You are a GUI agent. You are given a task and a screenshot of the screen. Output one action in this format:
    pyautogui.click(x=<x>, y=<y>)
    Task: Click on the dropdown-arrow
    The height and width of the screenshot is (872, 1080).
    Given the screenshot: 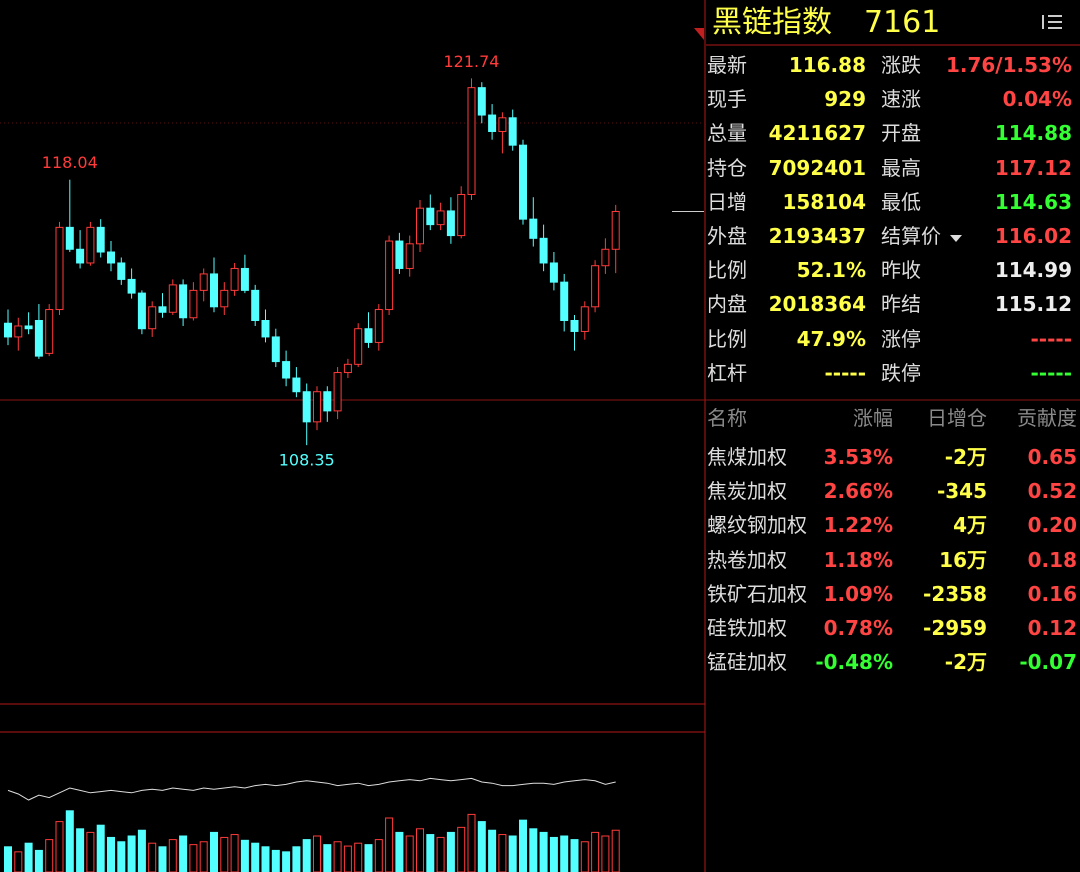 What is the action you would take?
    pyautogui.click(x=956, y=238)
    